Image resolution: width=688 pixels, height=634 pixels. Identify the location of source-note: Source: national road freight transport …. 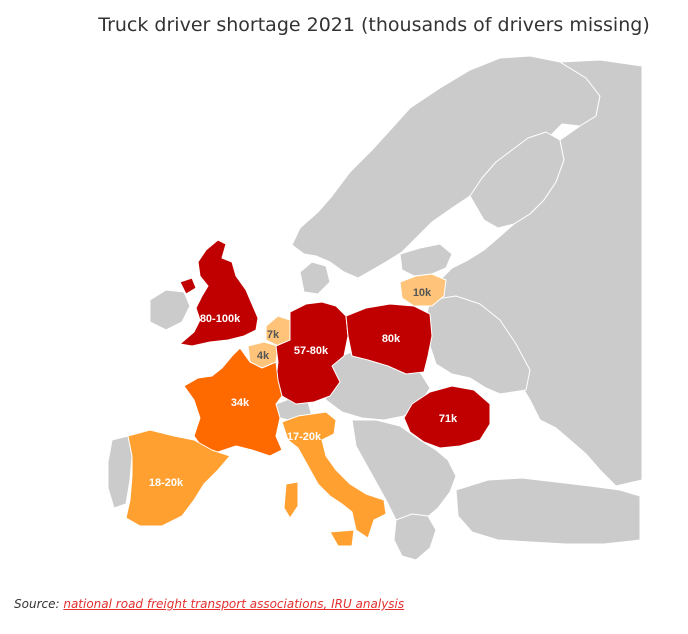
(209, 604).